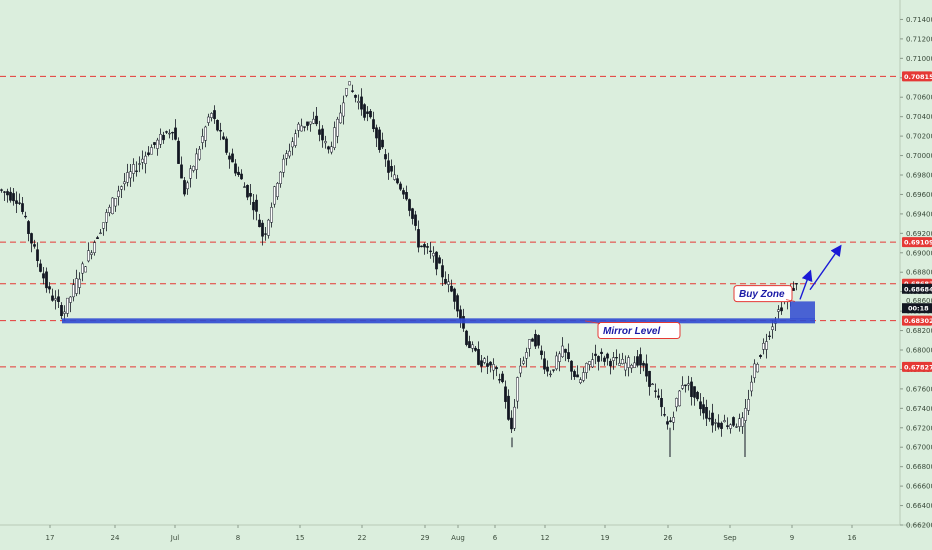 Image resolution: width=932 pixels, height=550 pixels. Describe the element at coordinates (792, 538) in the screenshot. I see `x-tick-label: 9` at that location.